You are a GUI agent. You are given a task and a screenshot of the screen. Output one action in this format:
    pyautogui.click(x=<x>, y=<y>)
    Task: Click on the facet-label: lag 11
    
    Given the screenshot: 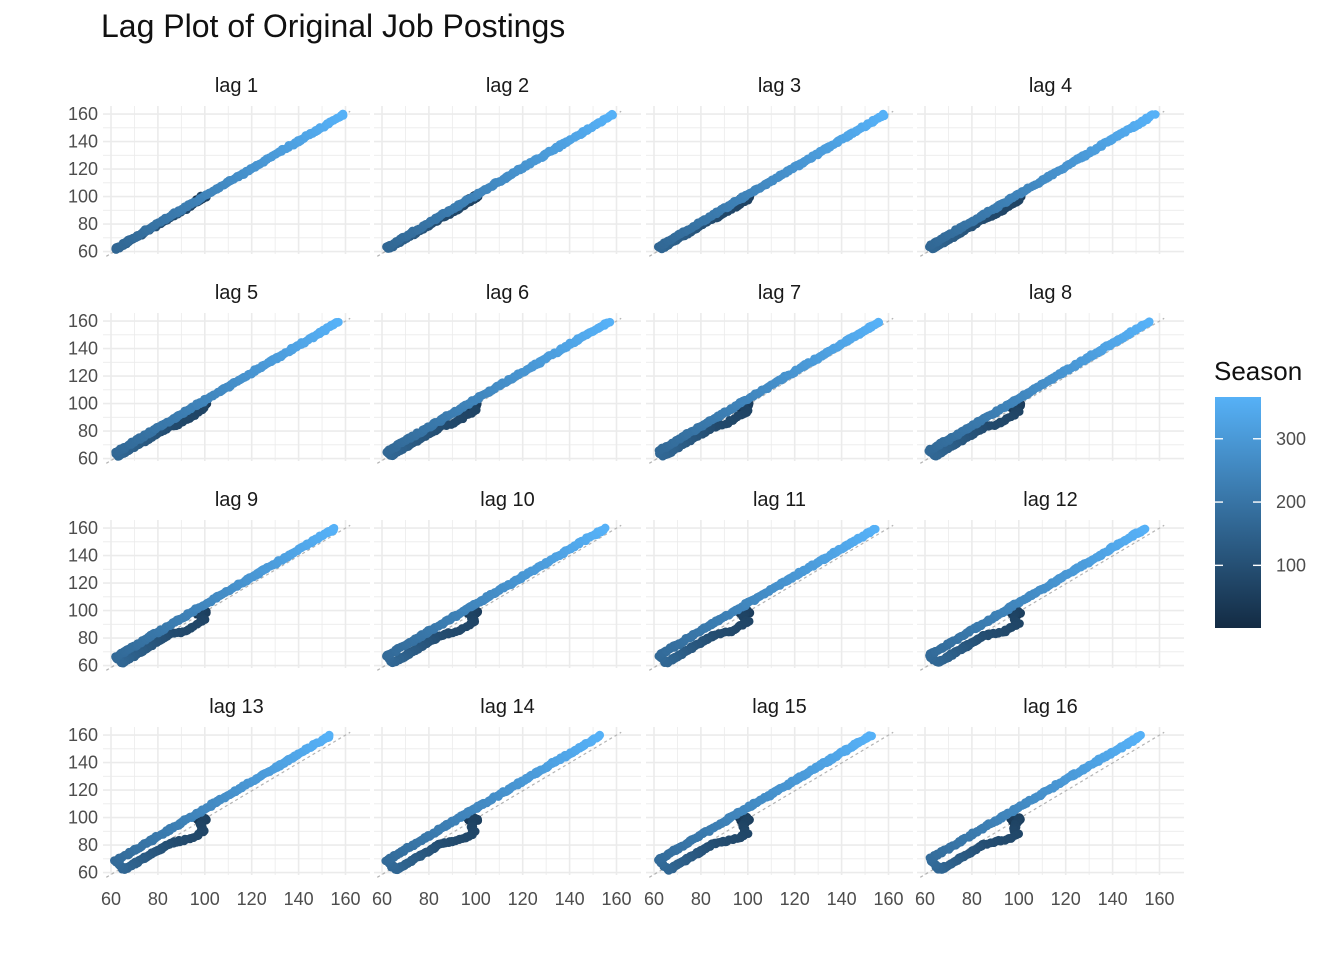 What is the action you would take?
    pyautogui.click(x=779, y=500)
    